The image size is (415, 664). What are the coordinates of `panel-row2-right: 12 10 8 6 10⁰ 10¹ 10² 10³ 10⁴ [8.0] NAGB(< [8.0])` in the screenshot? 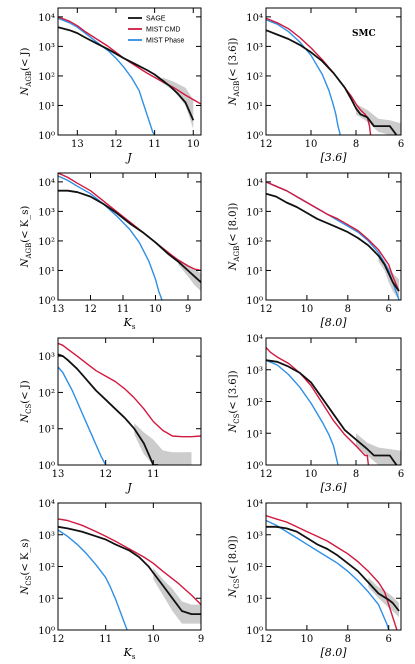 It's located at (315, 250).